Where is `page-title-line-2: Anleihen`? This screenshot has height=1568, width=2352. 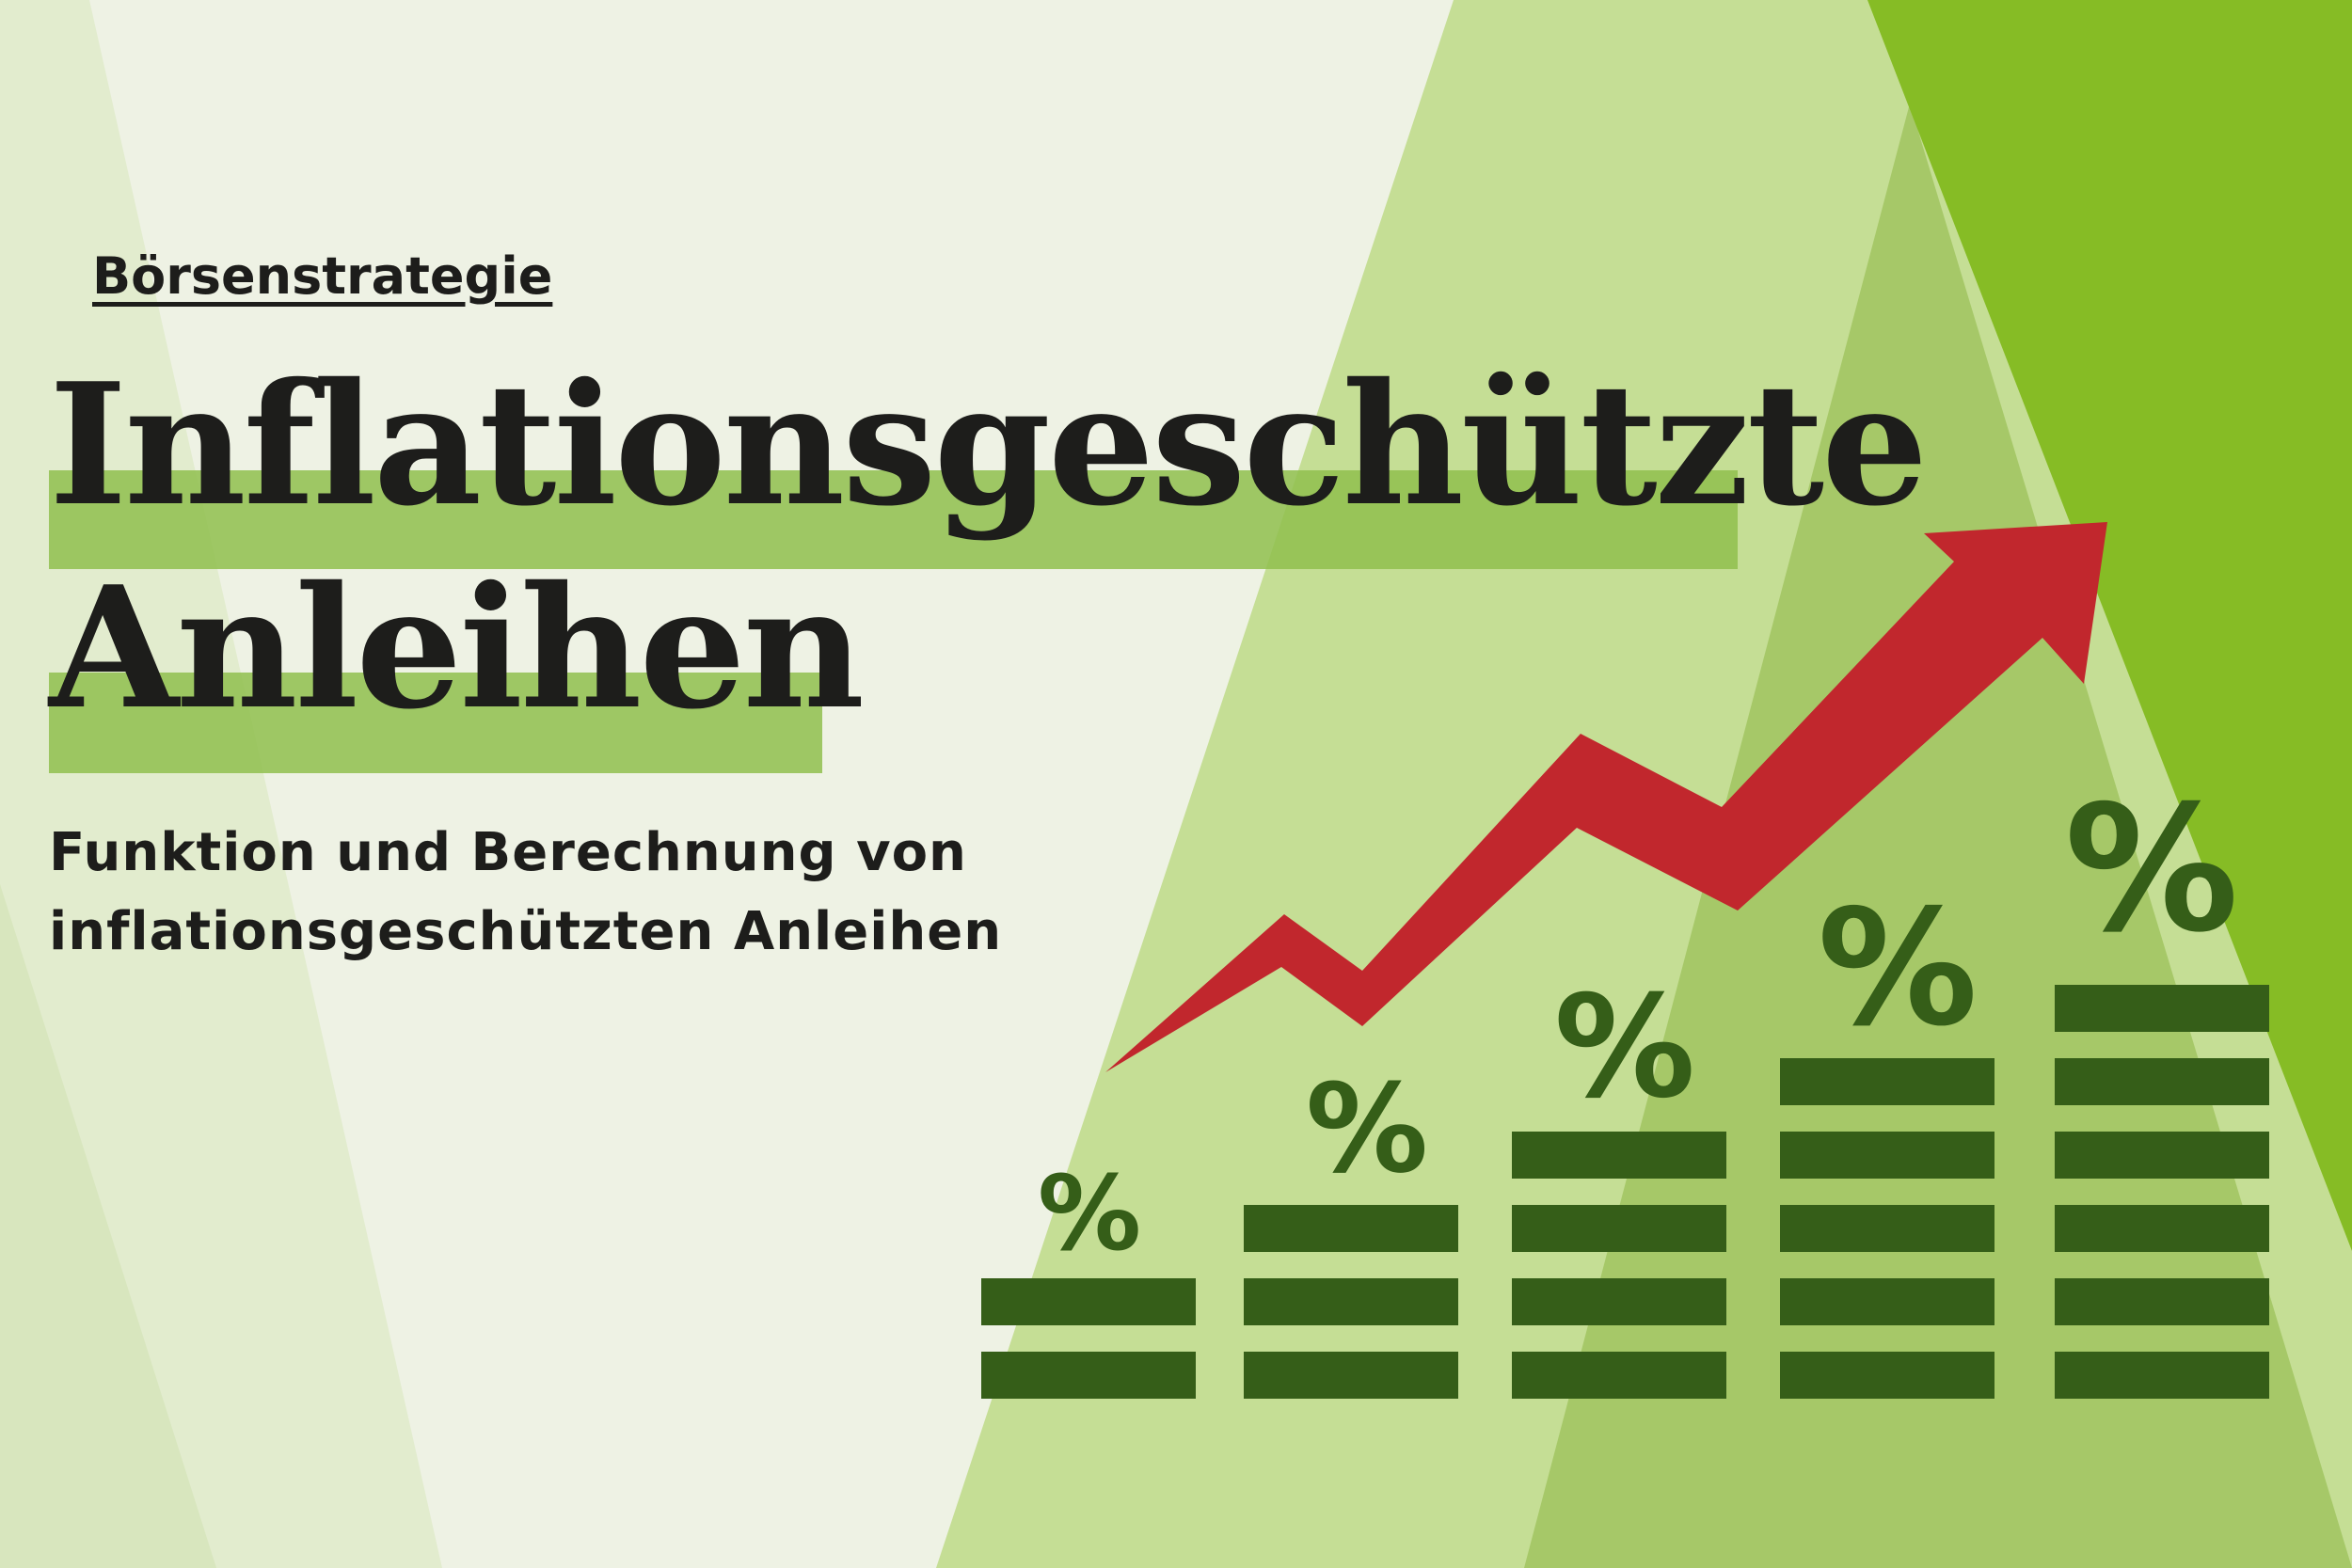 page-title-line-2: Anleihen is located at coordinates (457, 647).